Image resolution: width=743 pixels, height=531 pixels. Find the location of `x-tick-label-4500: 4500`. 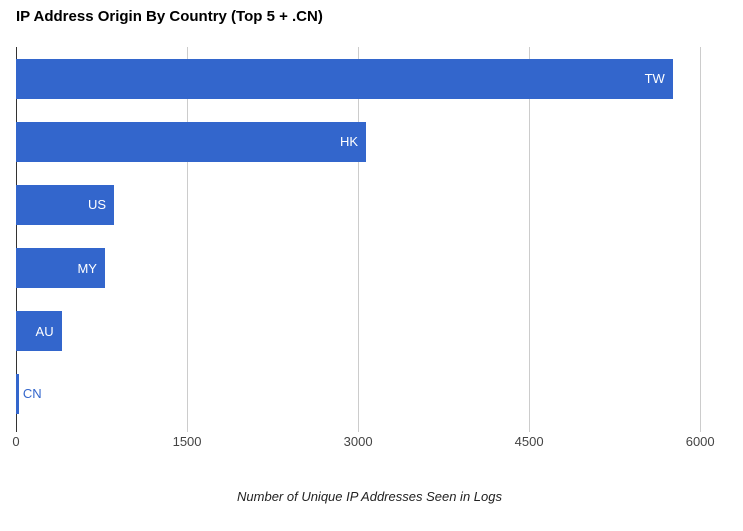

x-tick-label-4500: 4500 is located at coordinates (529, 441).